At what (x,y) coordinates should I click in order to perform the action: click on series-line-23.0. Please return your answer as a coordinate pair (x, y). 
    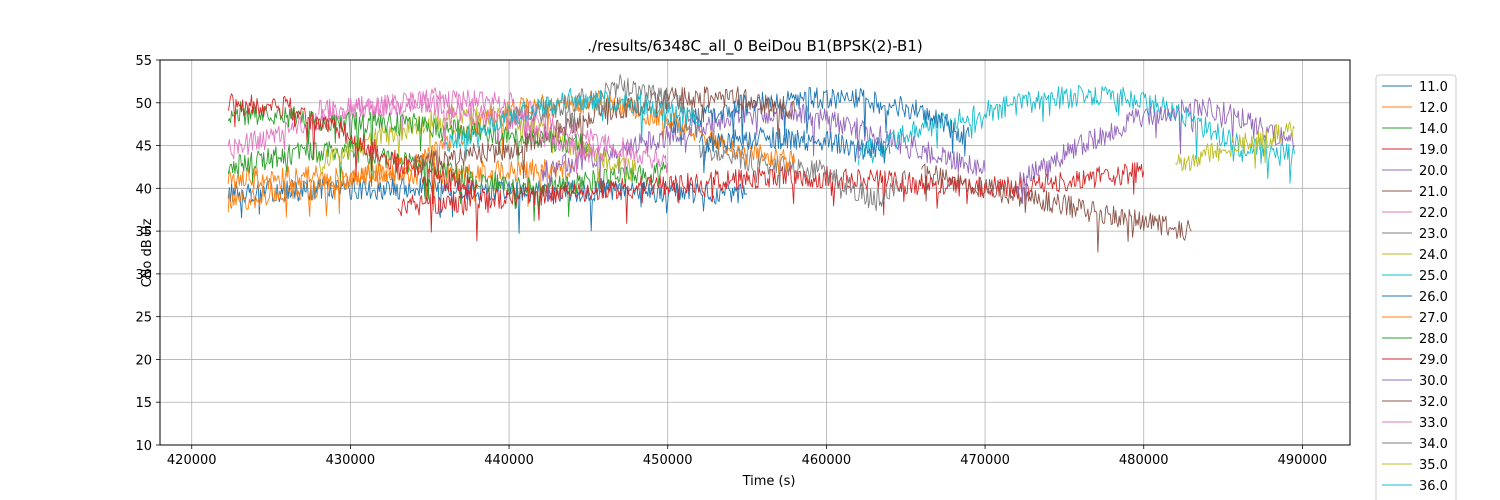
    Looking at the image, I should click on (803, 178).